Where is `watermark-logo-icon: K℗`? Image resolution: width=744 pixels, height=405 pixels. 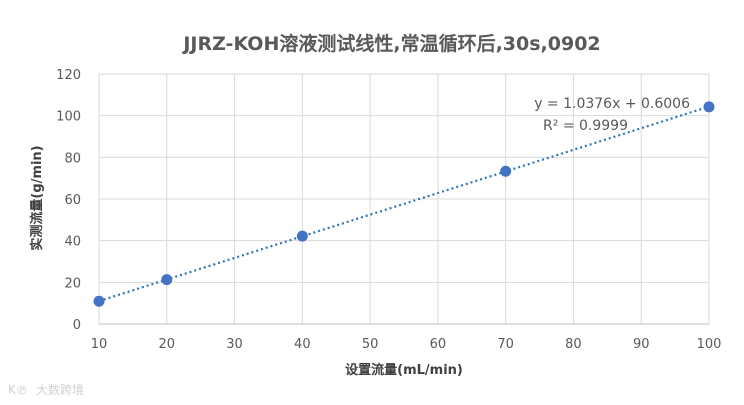 watermark-logo-icon: K℗ is located at coordinates (18, 390).